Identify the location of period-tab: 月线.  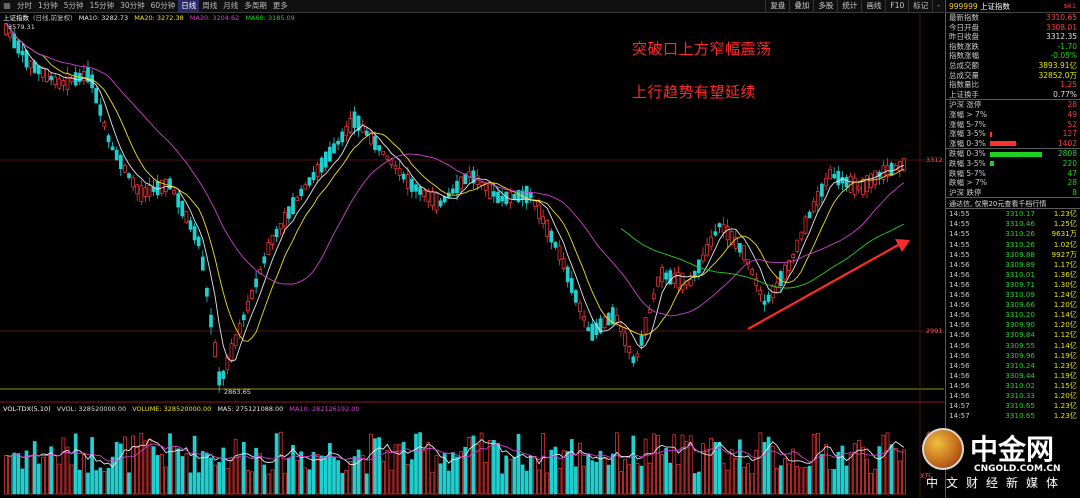
(231, 5).